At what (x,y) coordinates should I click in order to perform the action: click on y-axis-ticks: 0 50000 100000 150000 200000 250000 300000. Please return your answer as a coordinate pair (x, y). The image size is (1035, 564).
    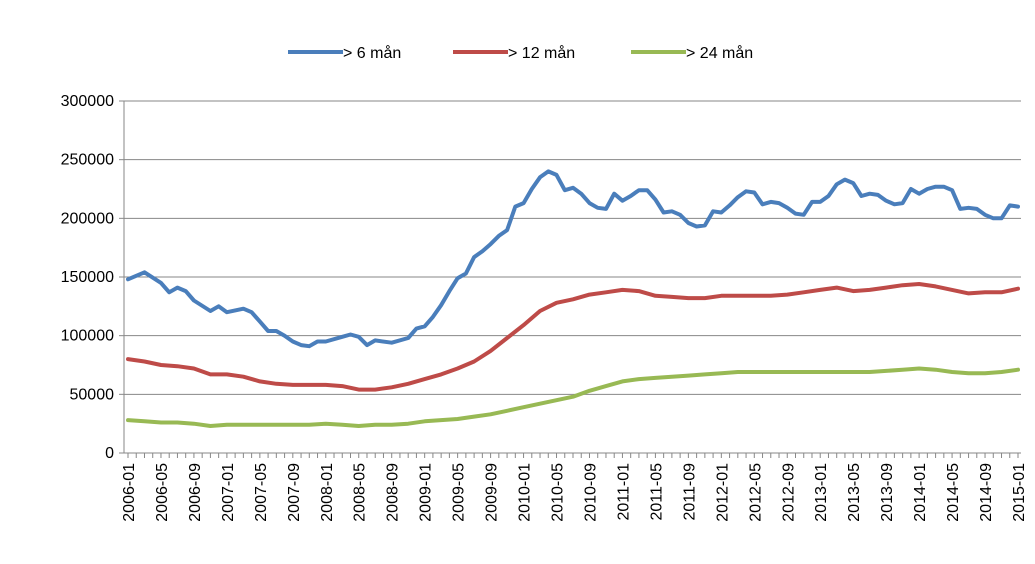
    Looking at the image, I should click on (92, 277).